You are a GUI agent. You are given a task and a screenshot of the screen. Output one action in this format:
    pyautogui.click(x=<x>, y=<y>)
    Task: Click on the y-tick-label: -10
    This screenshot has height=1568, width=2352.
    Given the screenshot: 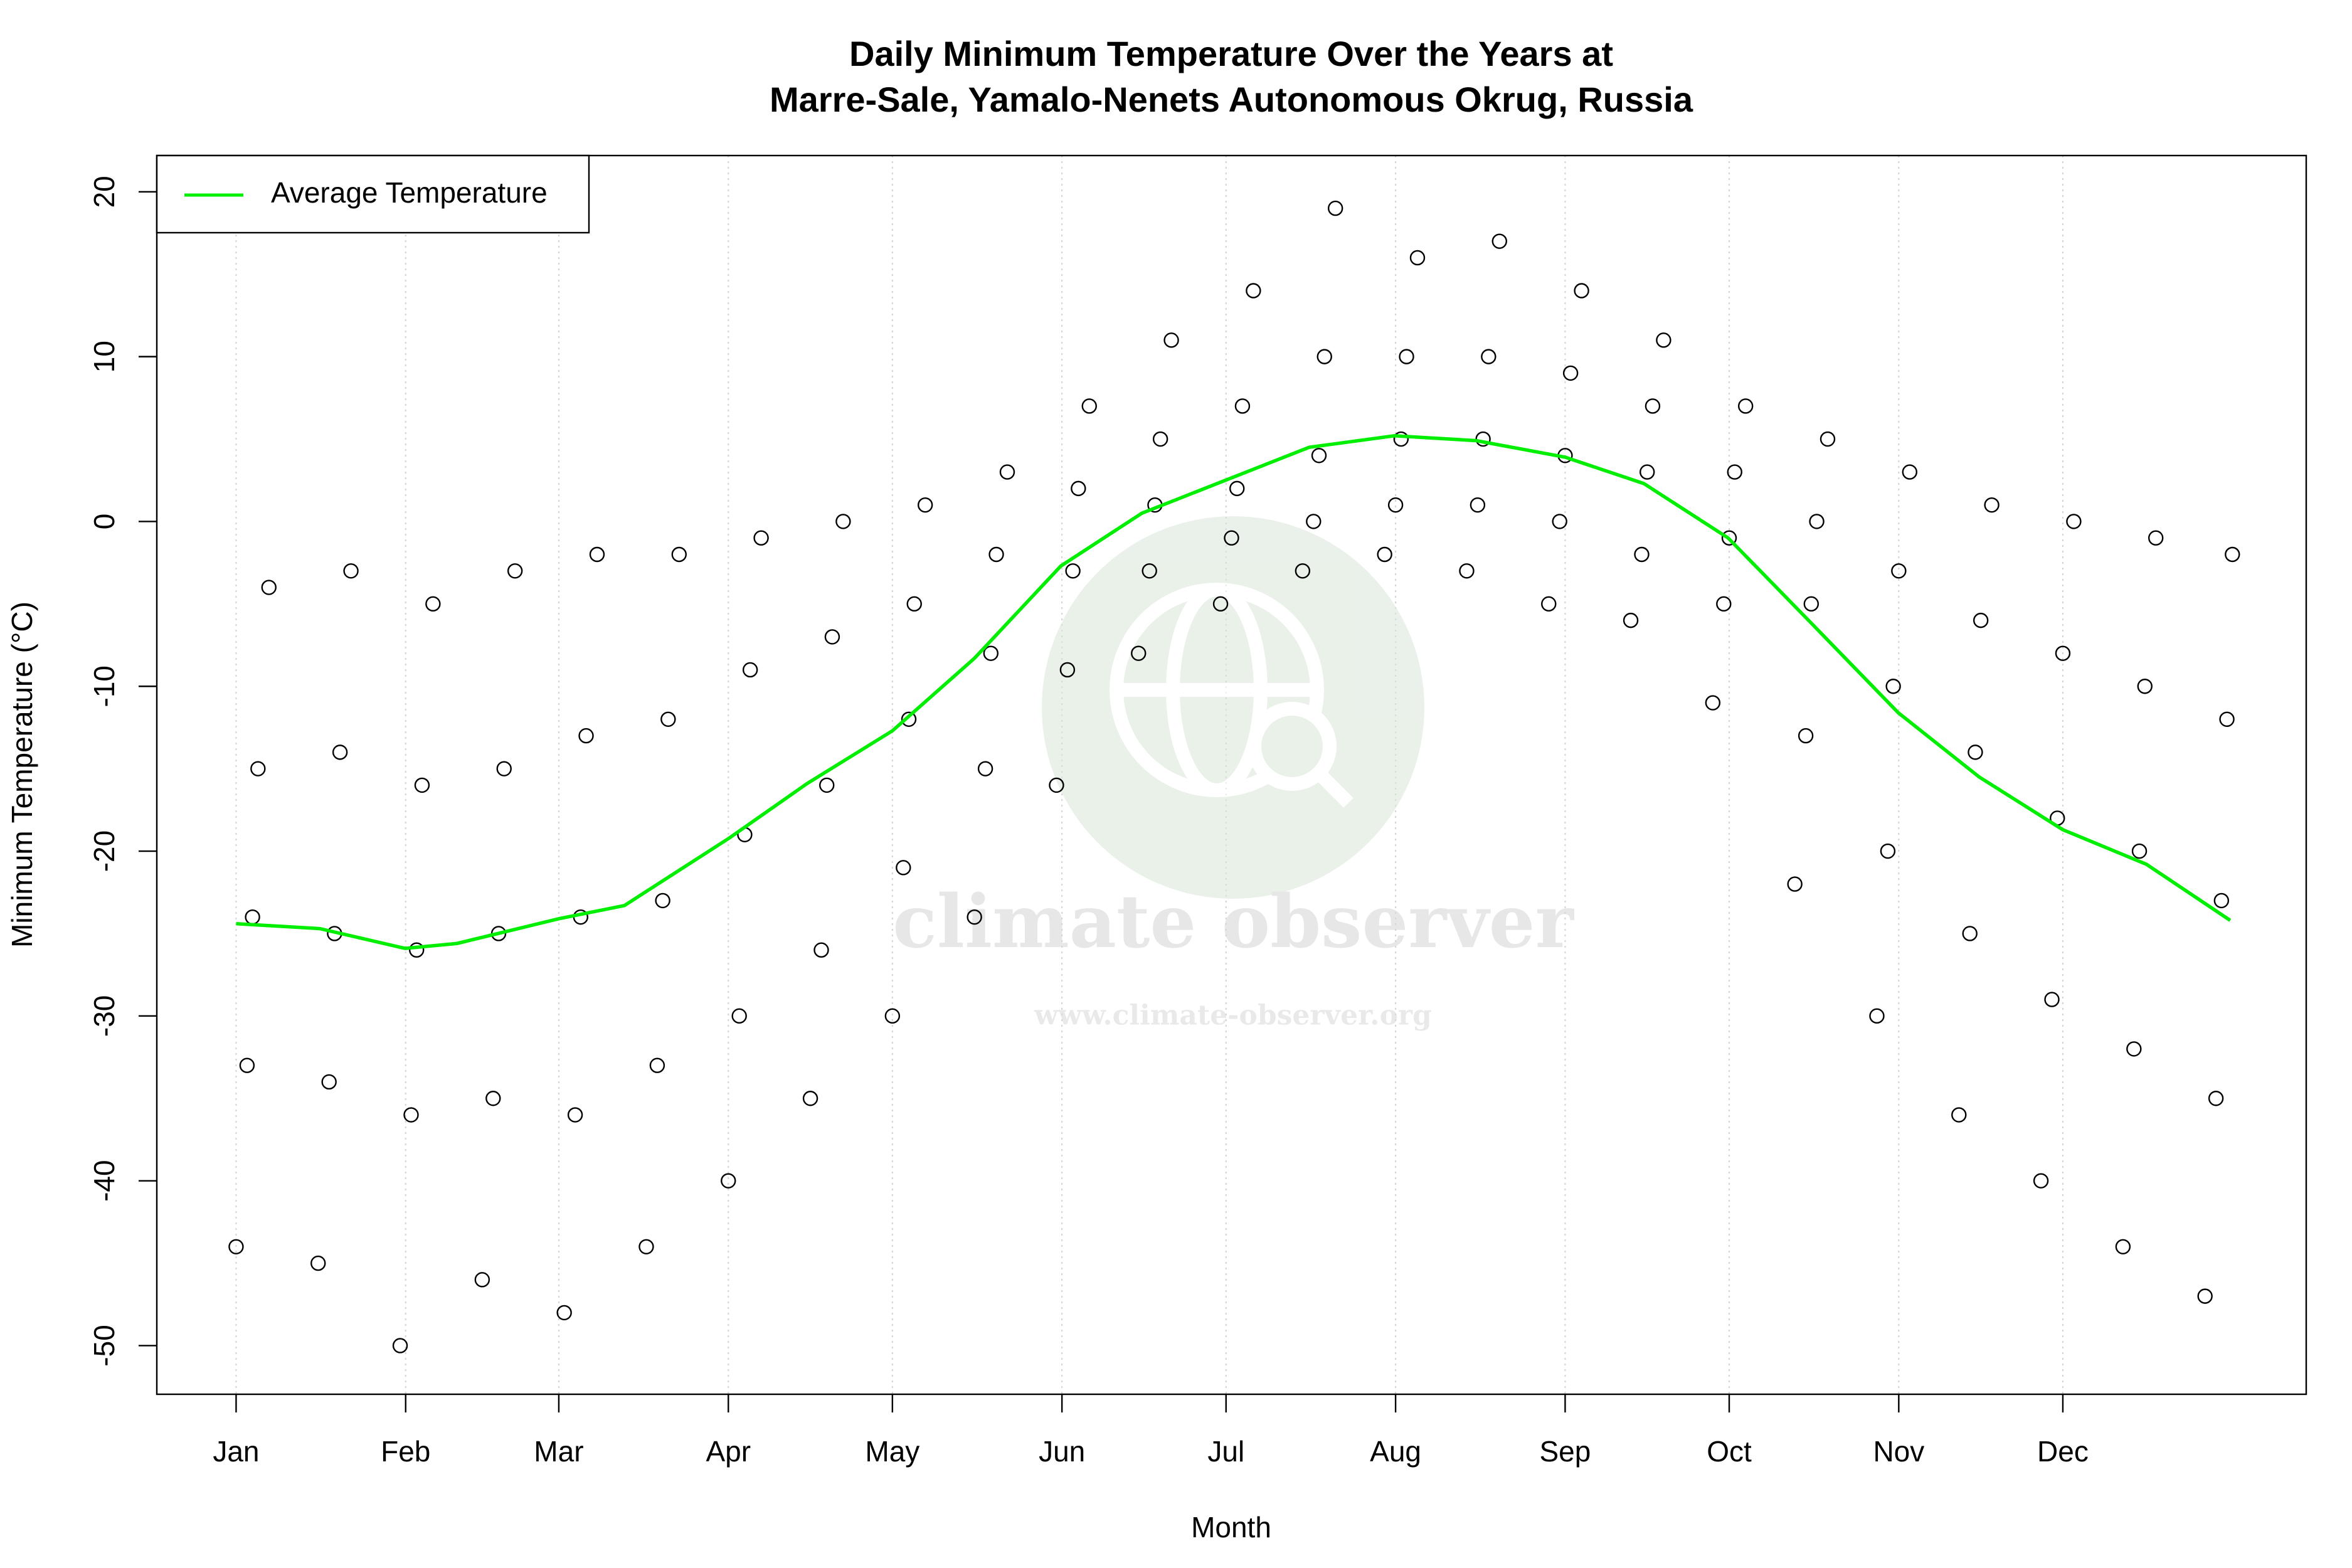 What is the action you would take?
    pyautogui.click(x=104, y=686)
    